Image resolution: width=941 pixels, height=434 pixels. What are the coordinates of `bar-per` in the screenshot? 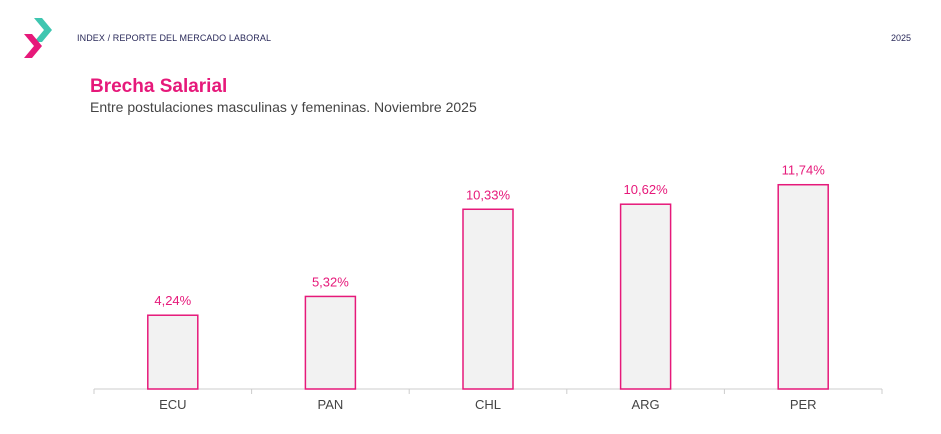 It's located at (803, 286).